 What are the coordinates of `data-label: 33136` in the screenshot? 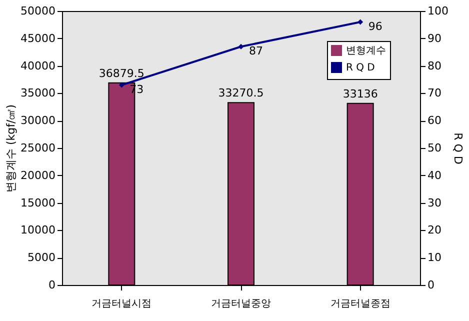 It's located at (360, 93).